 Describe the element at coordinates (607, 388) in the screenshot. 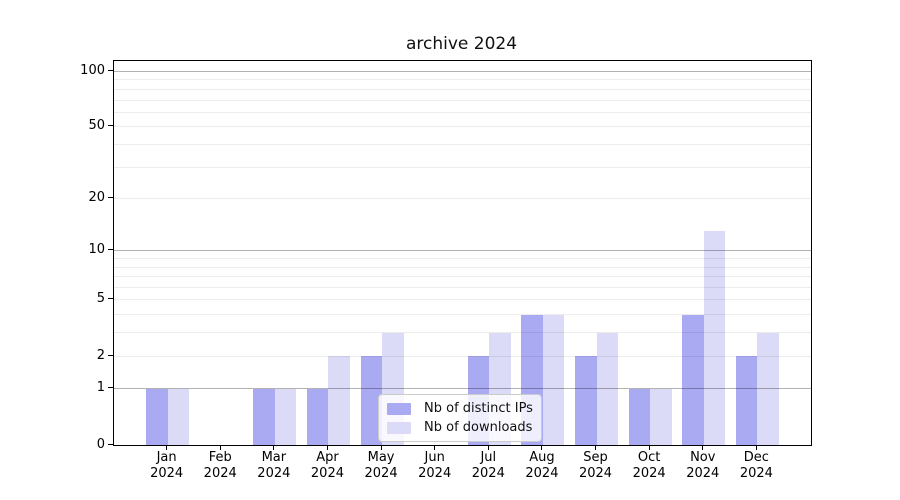

I see `bar-nb-of-downloads-sep-2024` at that location.